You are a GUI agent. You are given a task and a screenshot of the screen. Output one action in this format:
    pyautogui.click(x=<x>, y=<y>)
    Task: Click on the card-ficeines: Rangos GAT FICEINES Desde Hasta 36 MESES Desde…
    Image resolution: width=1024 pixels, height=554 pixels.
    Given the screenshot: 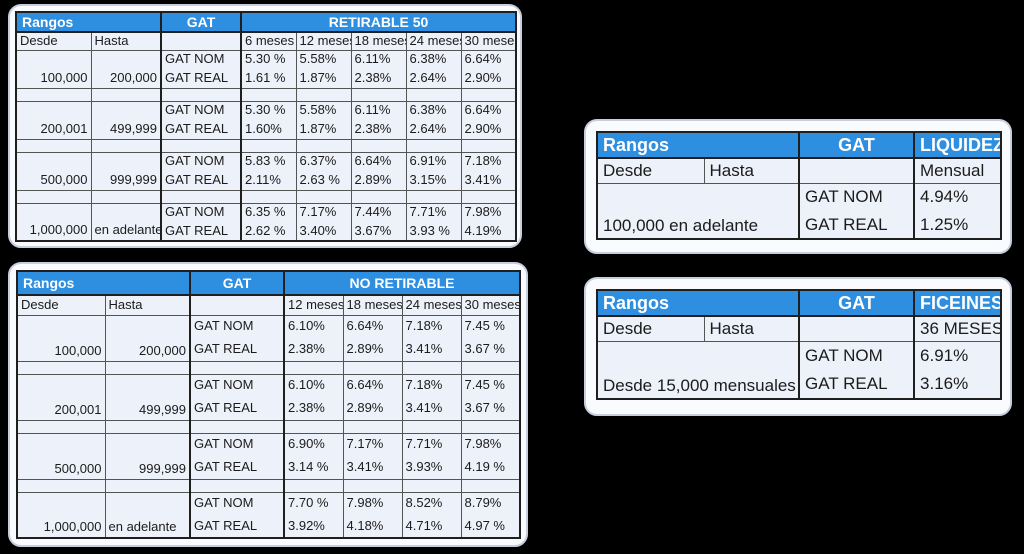 What is the action you would take?
    pyautogui.click(x=798, y=346)
    